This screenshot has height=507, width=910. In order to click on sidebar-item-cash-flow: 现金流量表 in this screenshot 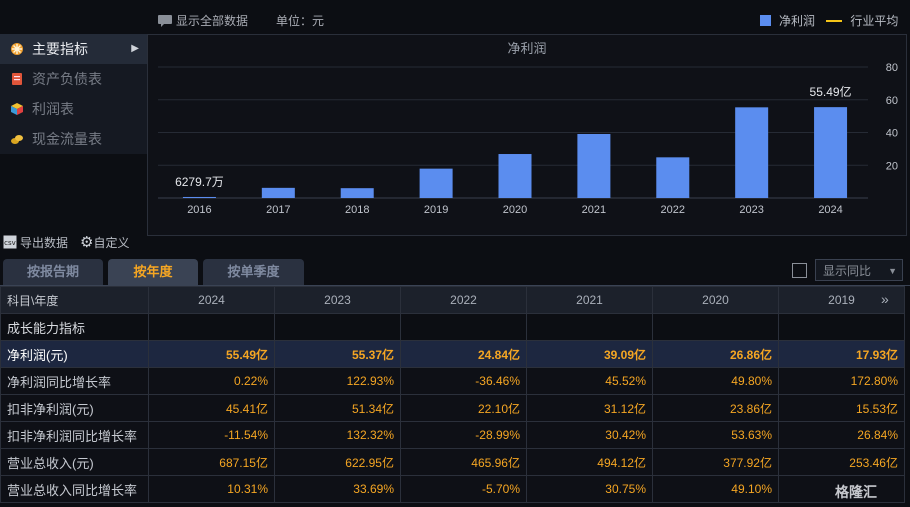, I will do `click(73, 139)`.